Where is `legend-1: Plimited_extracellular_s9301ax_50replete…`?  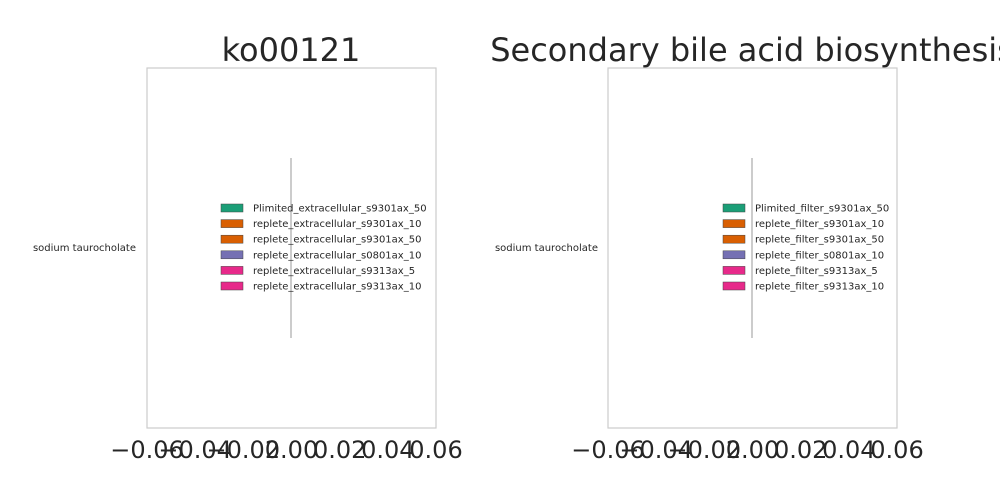
legend-1: Plimited_extracellular_s9301ax_50replete… is located at coordinates (323, 248).